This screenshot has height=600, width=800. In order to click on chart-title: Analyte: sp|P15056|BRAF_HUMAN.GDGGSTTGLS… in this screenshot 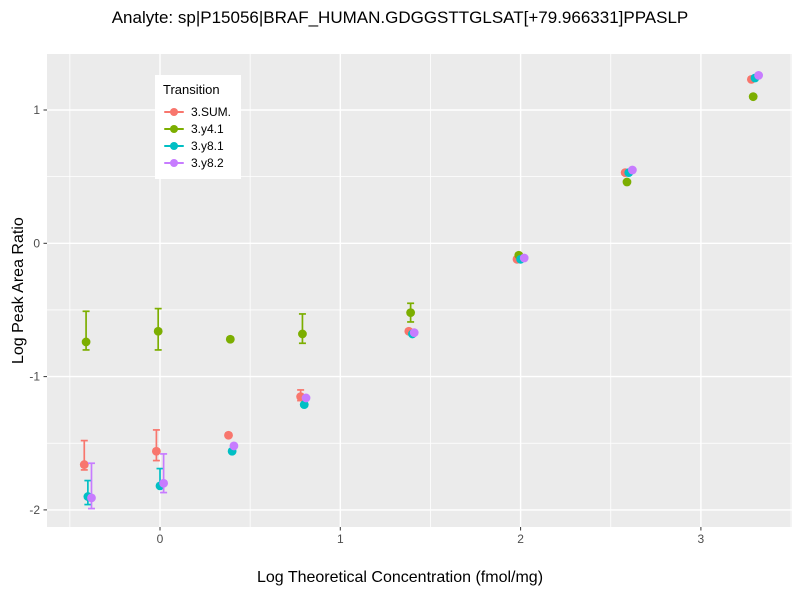, I will do `click(400, 17)`.